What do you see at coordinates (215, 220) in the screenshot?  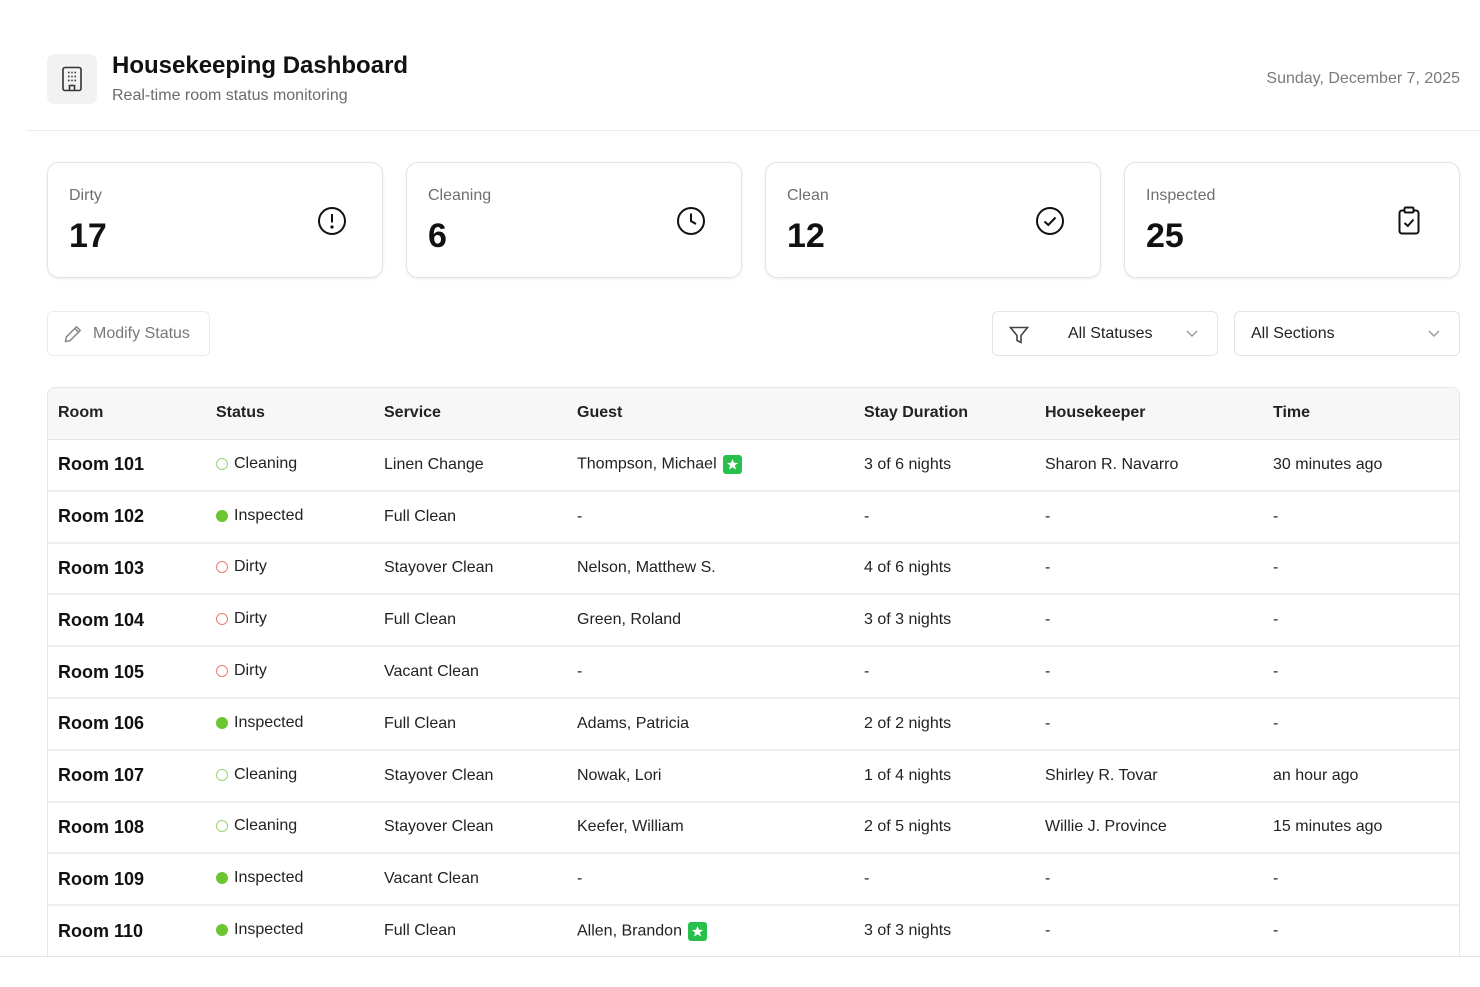 I see `stat-card-dirty: Dirty 17` at bounding box center [215, 220].